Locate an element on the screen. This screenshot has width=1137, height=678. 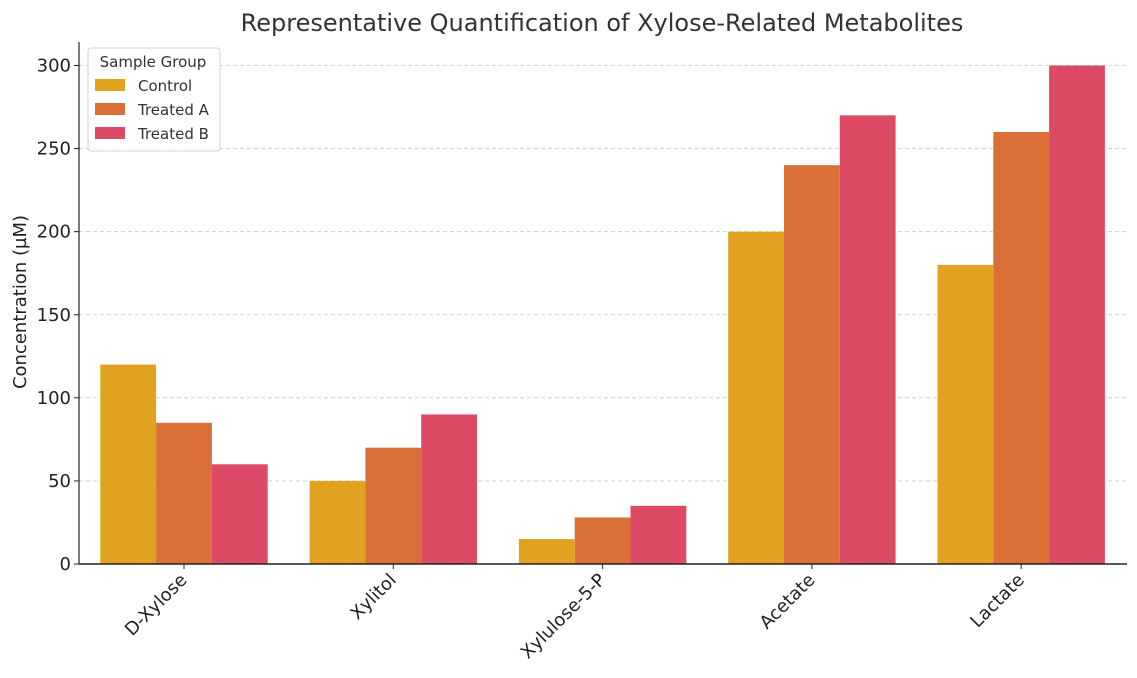
x-tick-label: Lactate is located at coordinates (997, 601).